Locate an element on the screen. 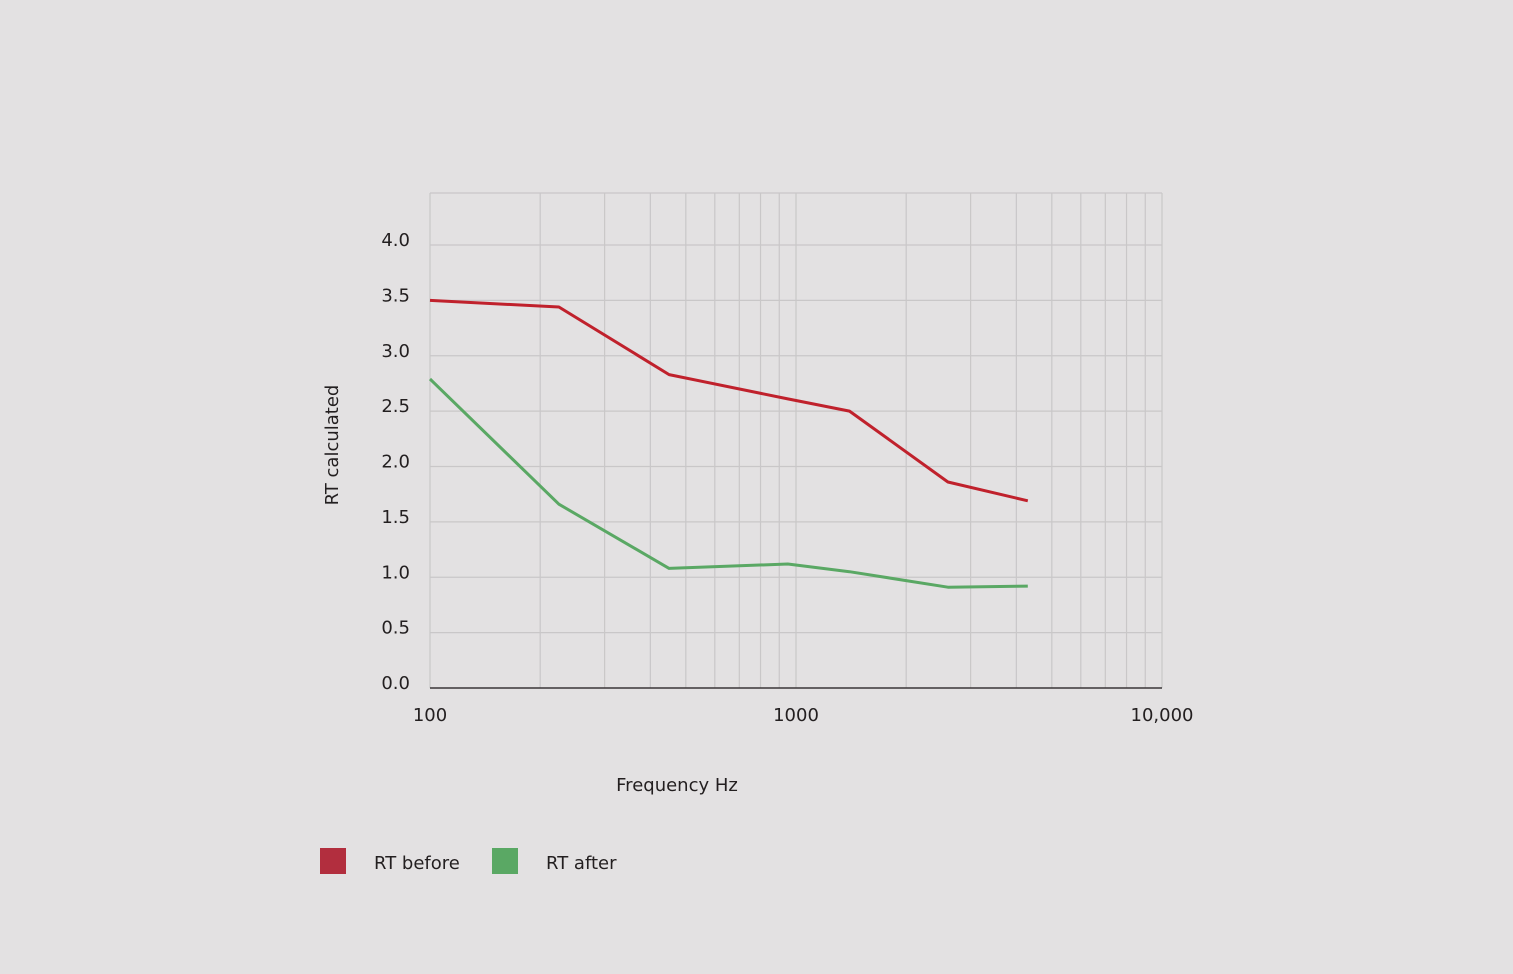 This screenshot has width=1513, height=974. series-lines is located at coordinates (728, 443).